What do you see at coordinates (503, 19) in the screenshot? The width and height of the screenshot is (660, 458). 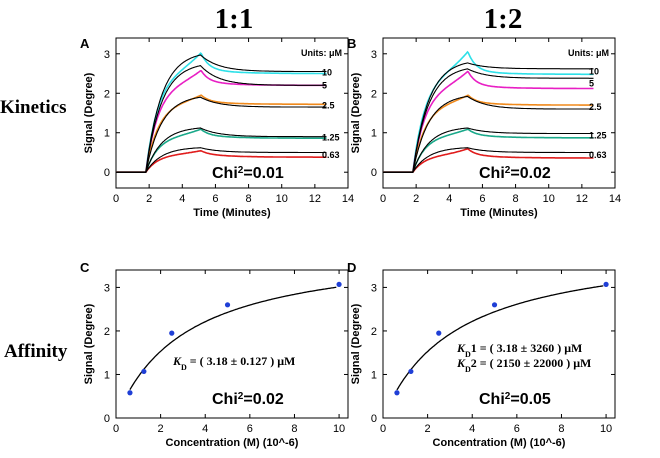 I see `column-title-right: 1:2` at bounding box center [503, 19].